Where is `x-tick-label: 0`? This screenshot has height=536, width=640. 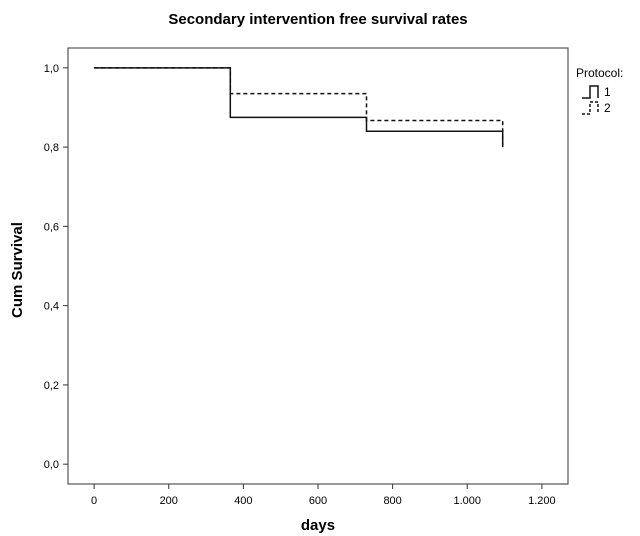
x-tick-label: 0 is located at coordinates (94, 501).